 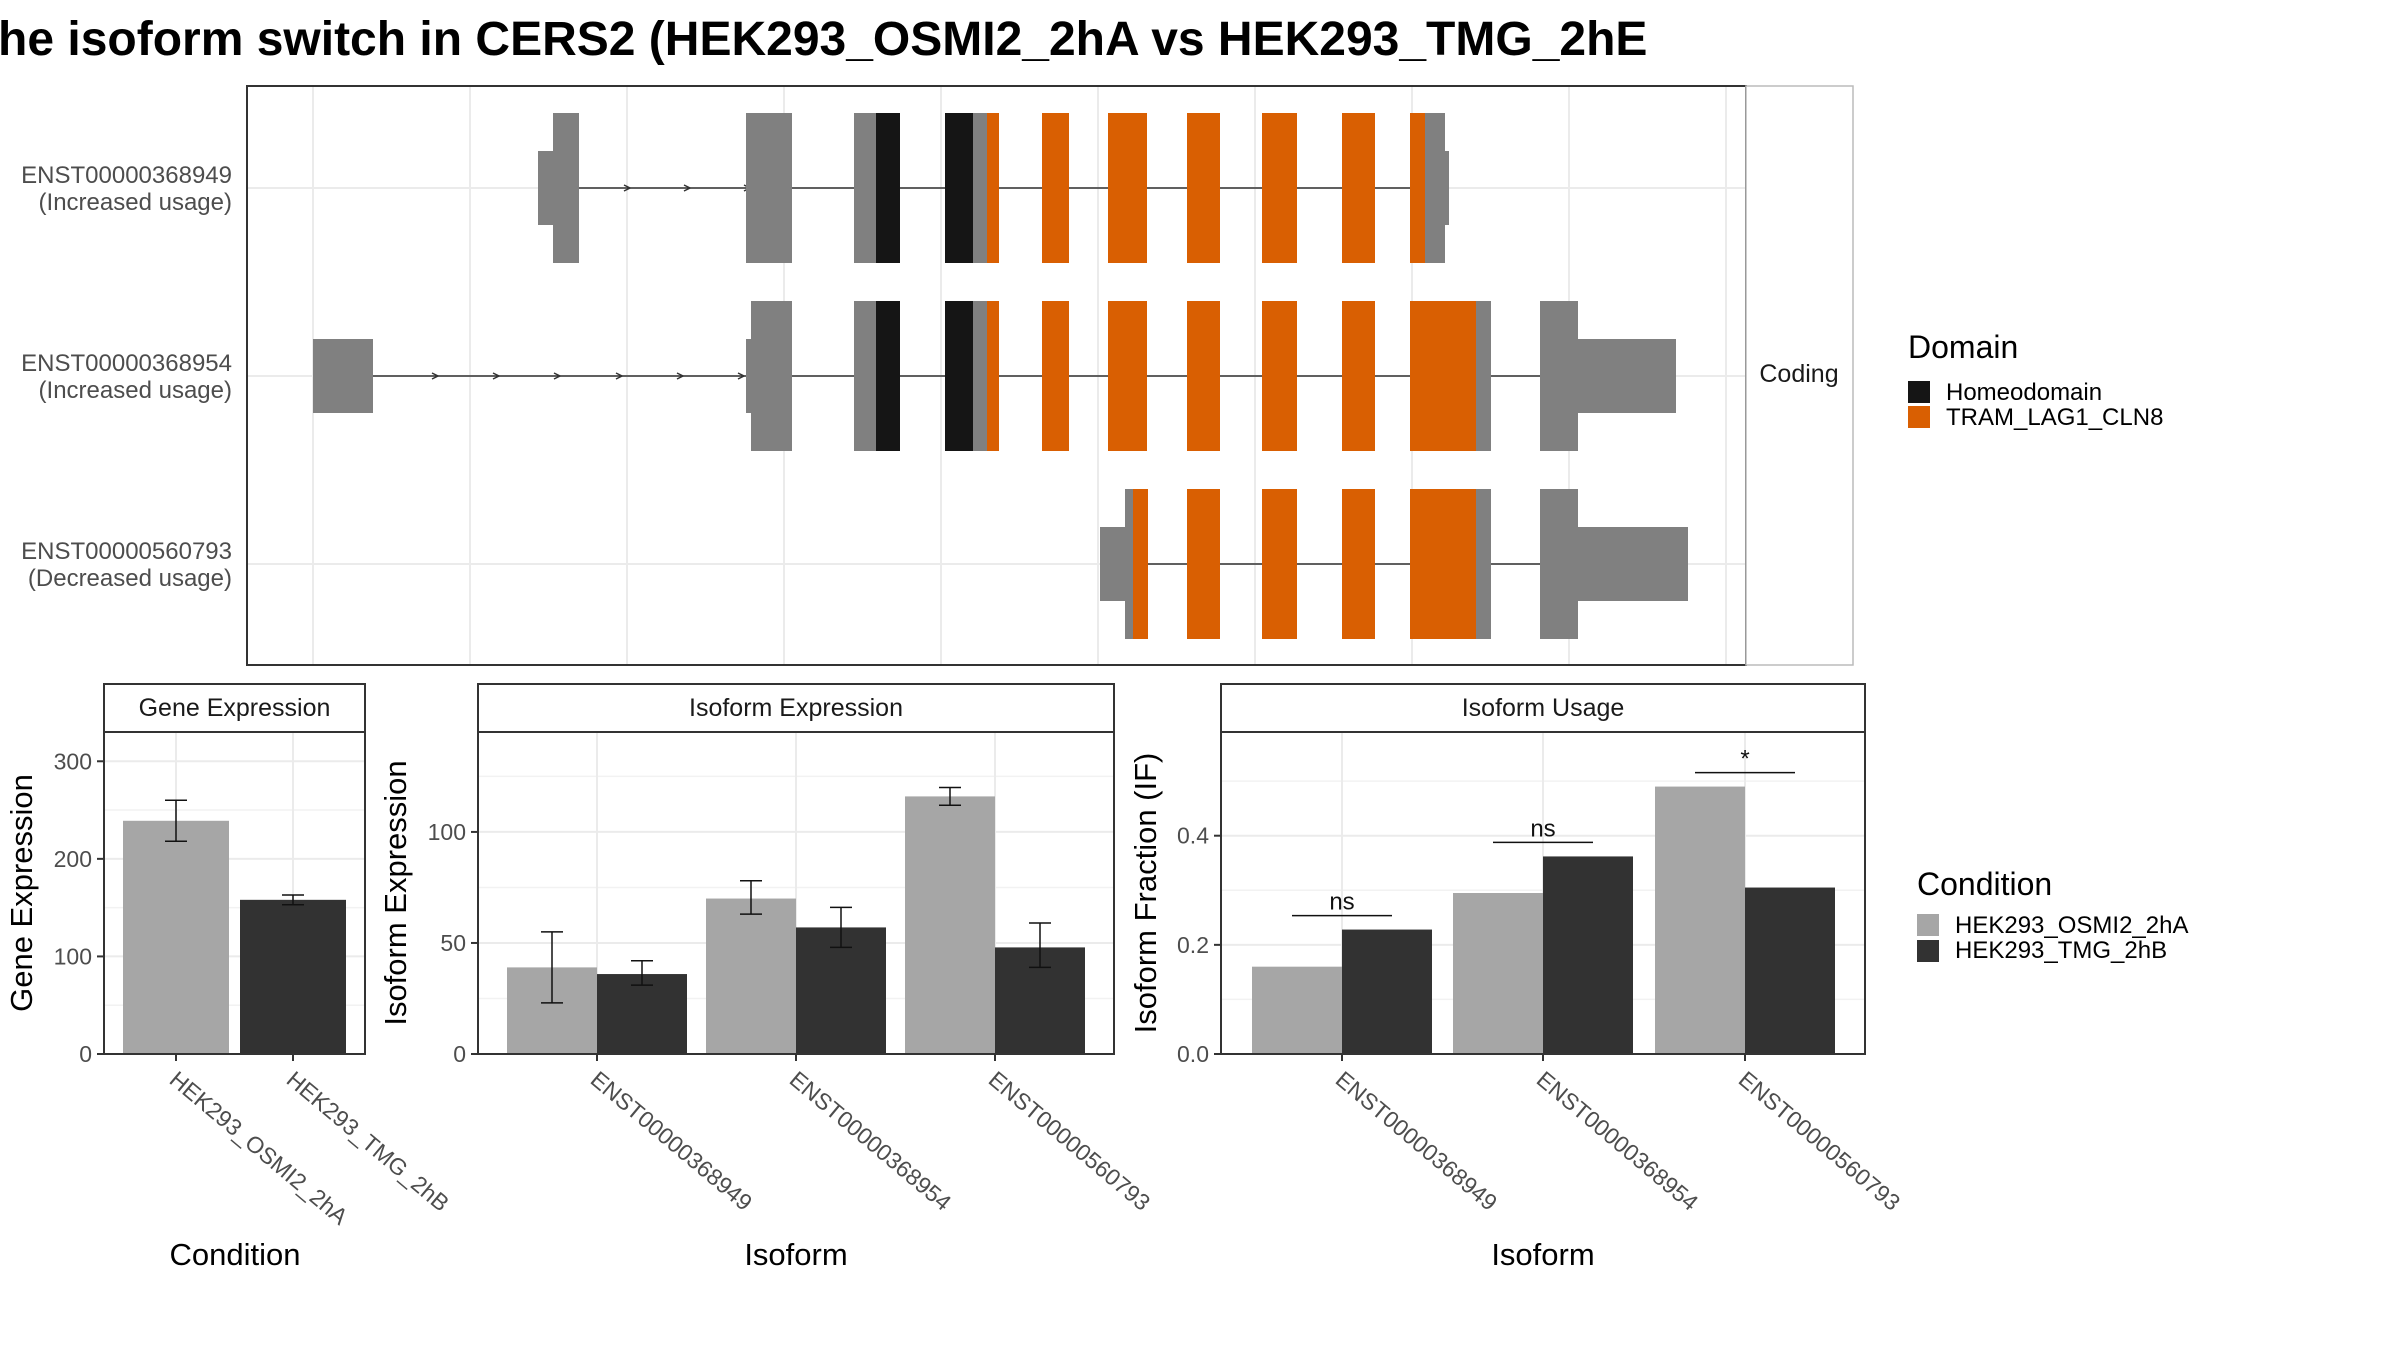 What do you see at coordinates (130, 578) in the screenshot?
I see `transcript-usage-label: (Decreased usage)` at bounding box center [130, 578].